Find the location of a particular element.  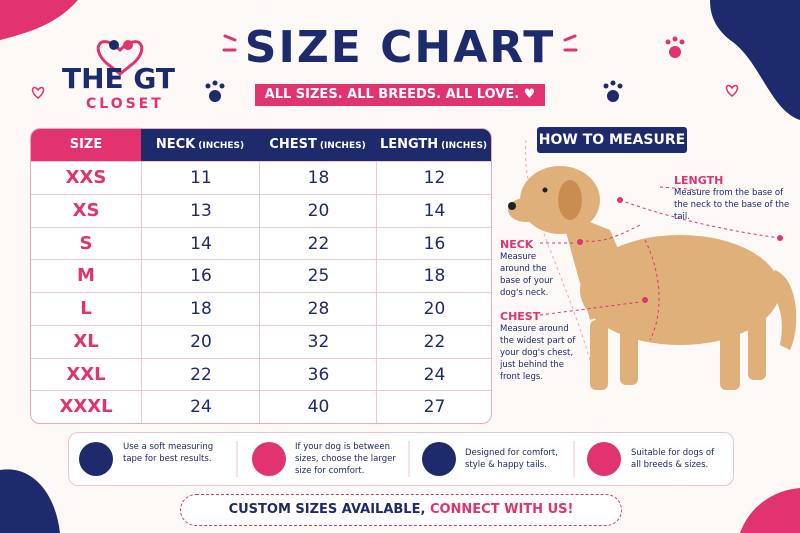

subtitle: ALL SIZES. ALL BREEDS. ALL LOVE. ♥ is located at coordinates (400, 95).